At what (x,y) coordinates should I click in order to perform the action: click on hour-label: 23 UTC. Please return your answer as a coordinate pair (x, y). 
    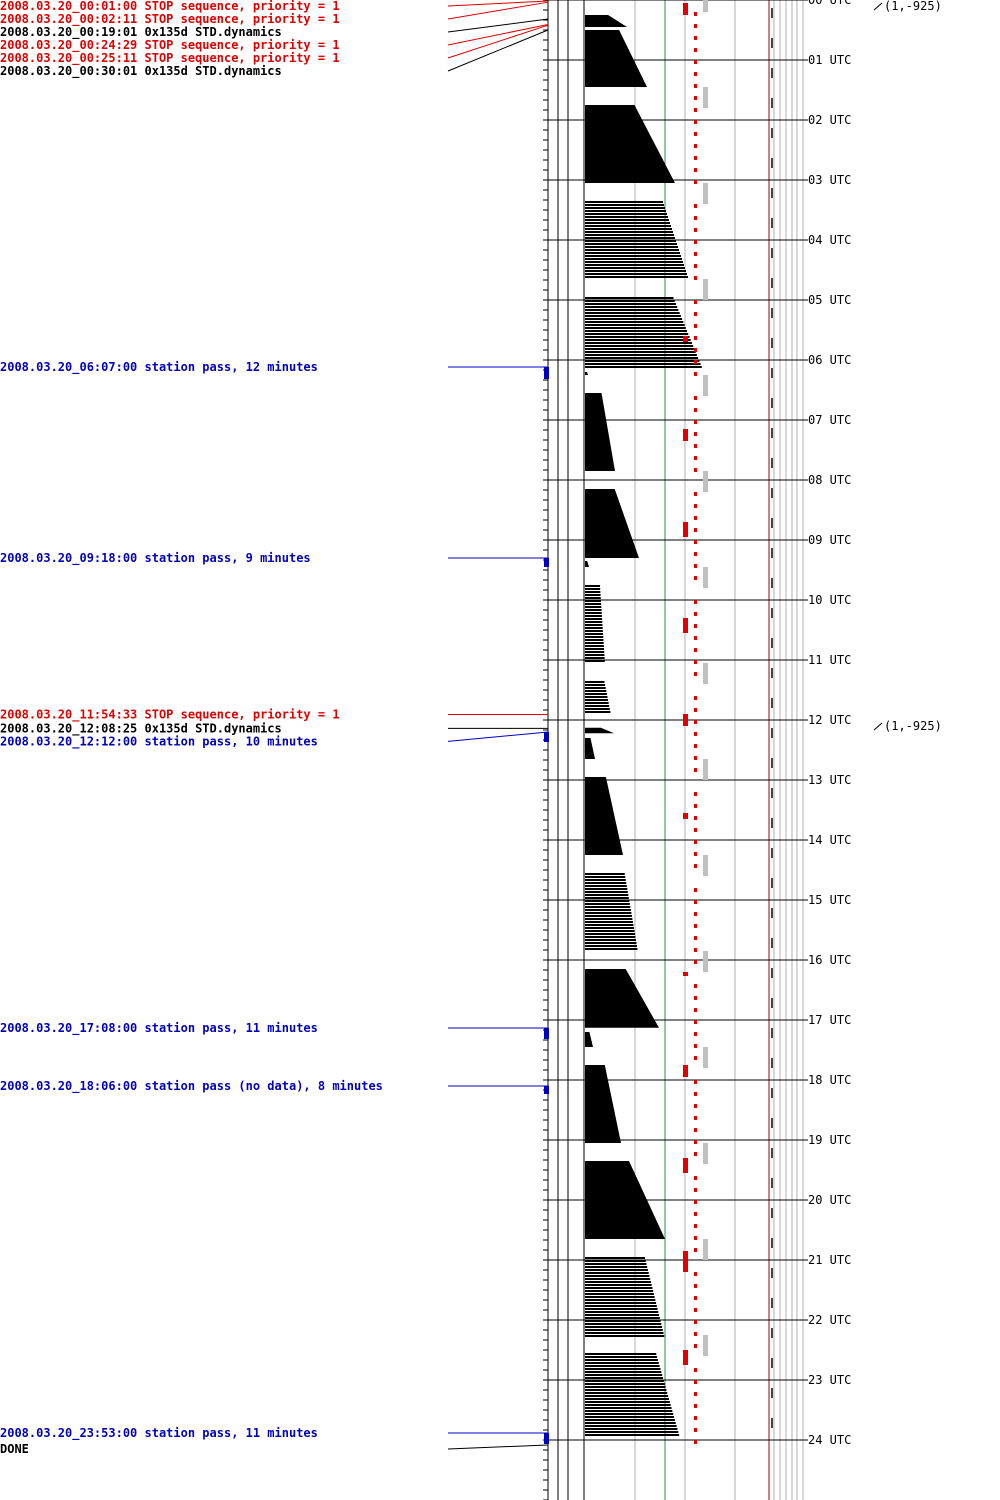
    Looking at the image, I should click on (829, 1380).